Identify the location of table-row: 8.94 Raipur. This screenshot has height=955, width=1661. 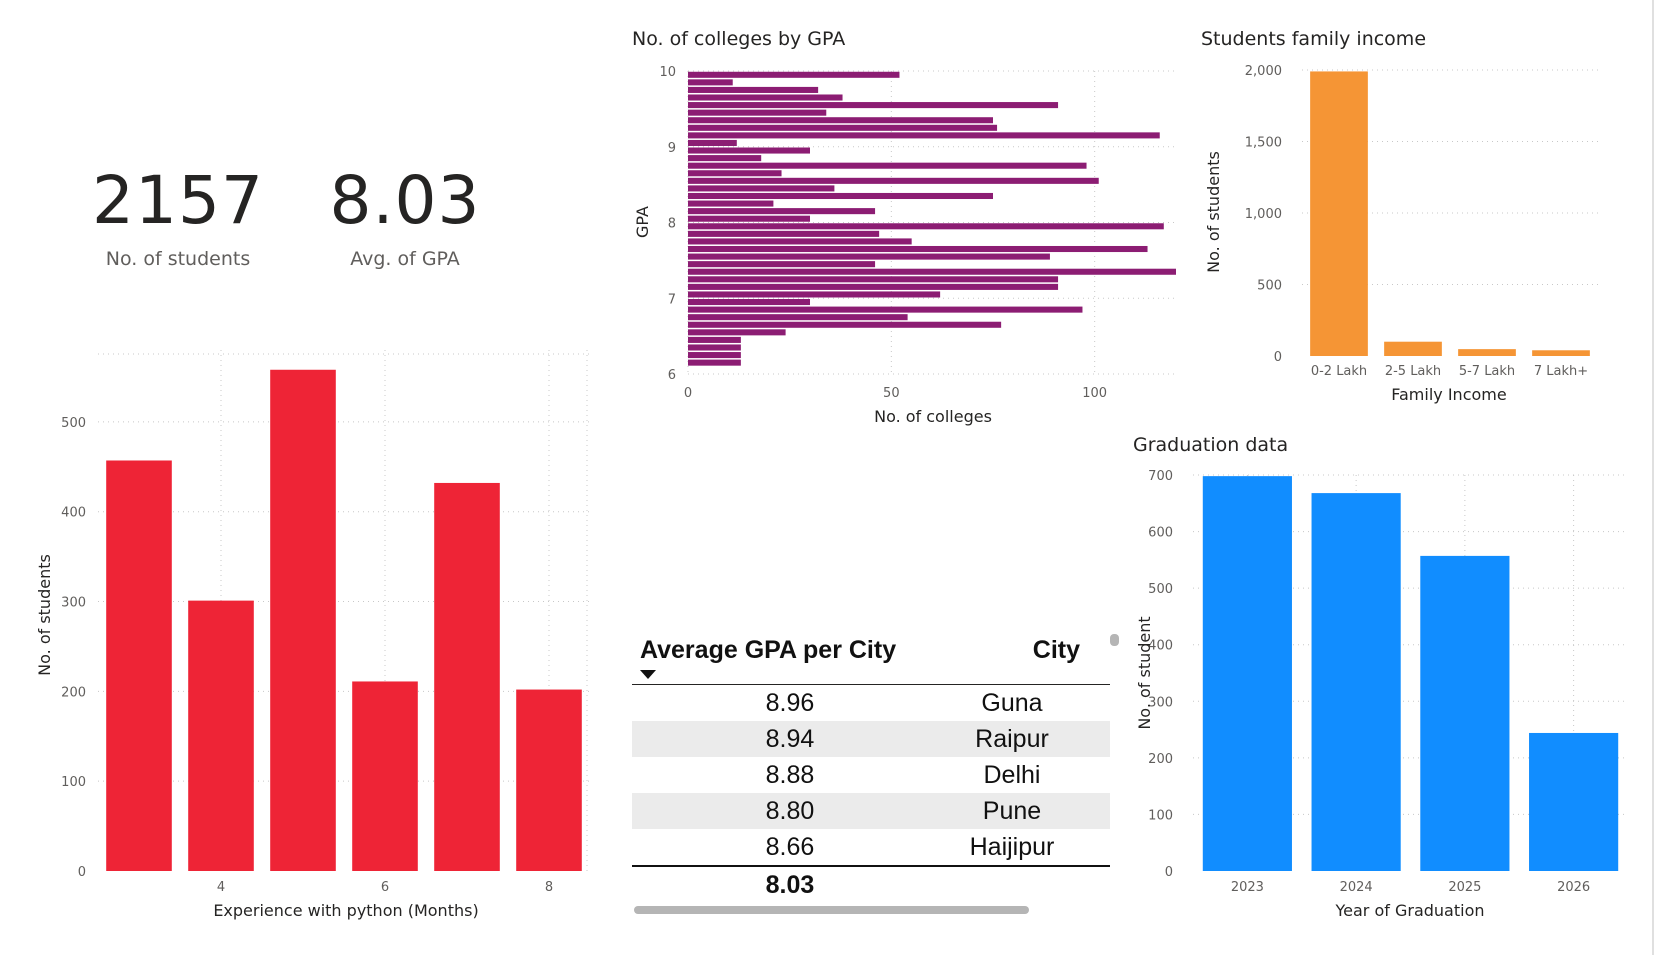
(871, 739).